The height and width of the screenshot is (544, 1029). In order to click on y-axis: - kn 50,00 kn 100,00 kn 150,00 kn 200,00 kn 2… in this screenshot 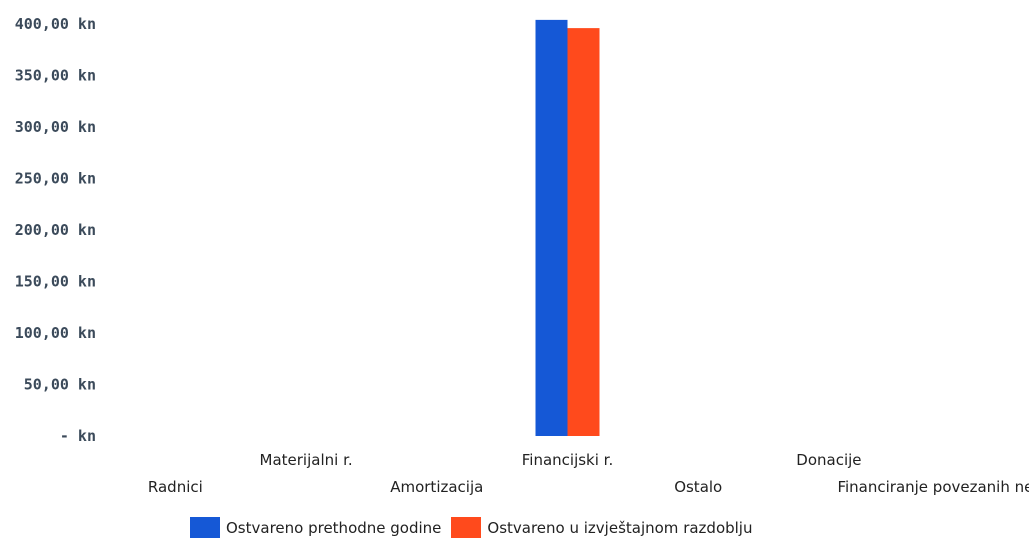, I will do `click(55, 230)`.